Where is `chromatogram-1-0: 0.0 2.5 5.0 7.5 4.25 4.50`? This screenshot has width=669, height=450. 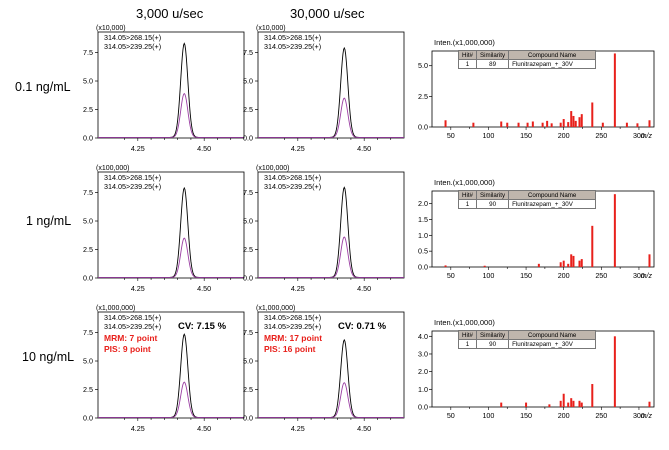 chromatogram-1-0: 0.0 2.5 5.0 7.5 4.25 4.50 is located at coordinates (164, 232).